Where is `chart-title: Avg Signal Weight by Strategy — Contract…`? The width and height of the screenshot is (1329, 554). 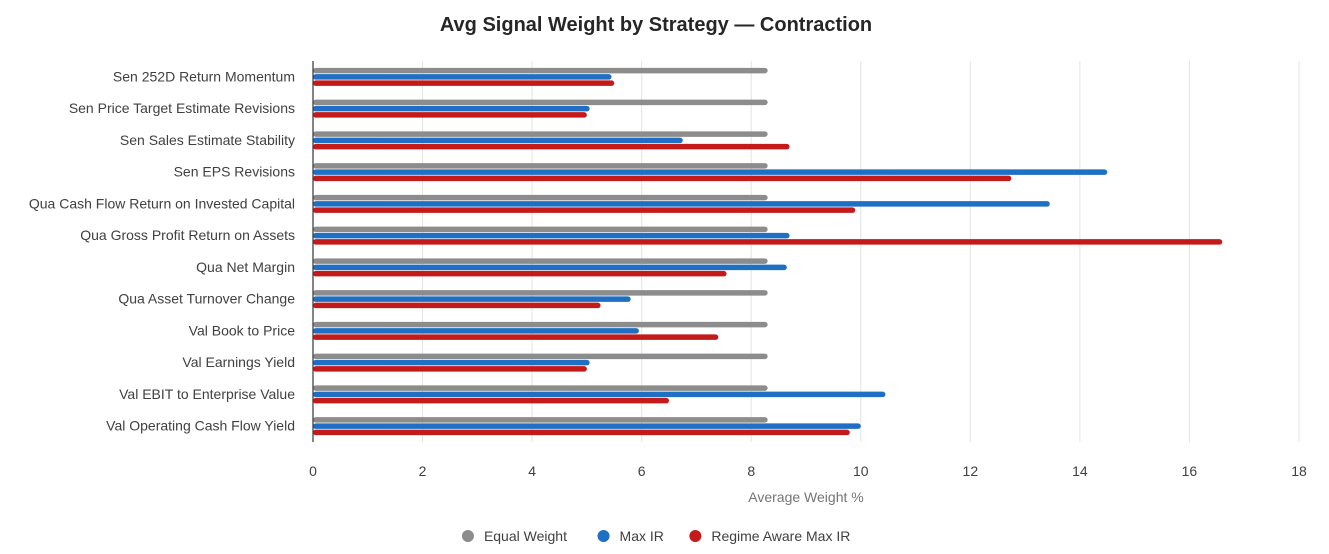
chart-title: Avg Signal Weight by Strategy — Contract… is located at coordinates (656, 25).